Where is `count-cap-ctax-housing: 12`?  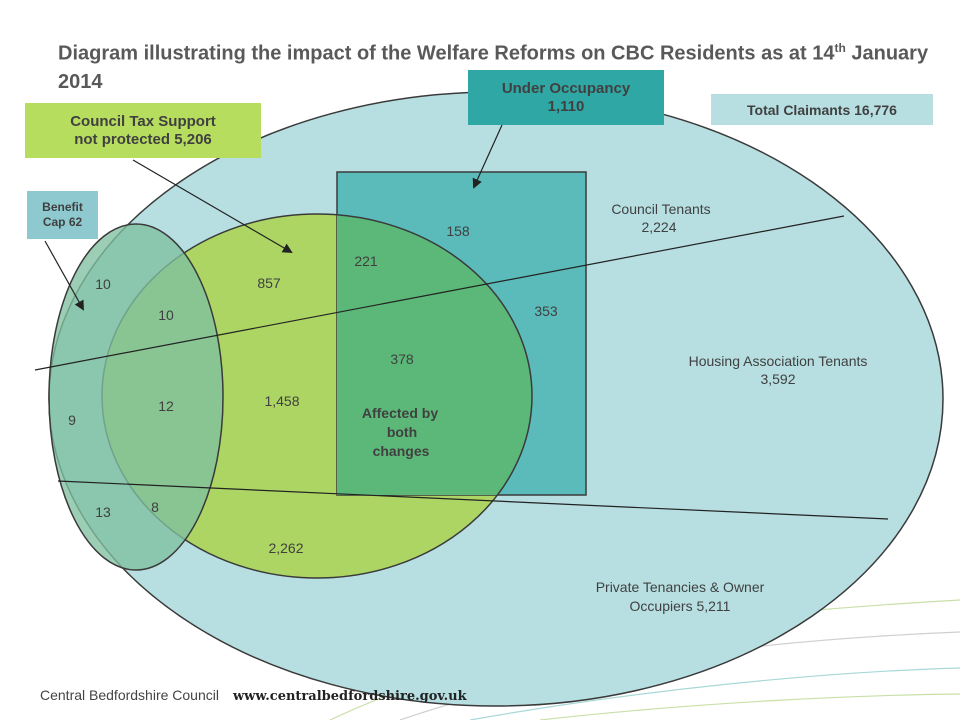
count-cap-ctax-housing: 12 is located at coordinates (166, 406).